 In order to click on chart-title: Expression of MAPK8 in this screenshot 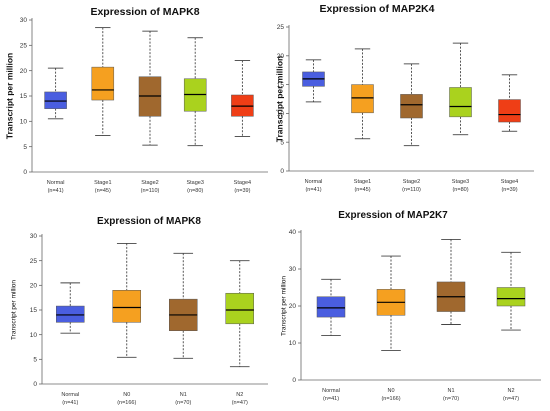, I will do `click(149, 221)`.